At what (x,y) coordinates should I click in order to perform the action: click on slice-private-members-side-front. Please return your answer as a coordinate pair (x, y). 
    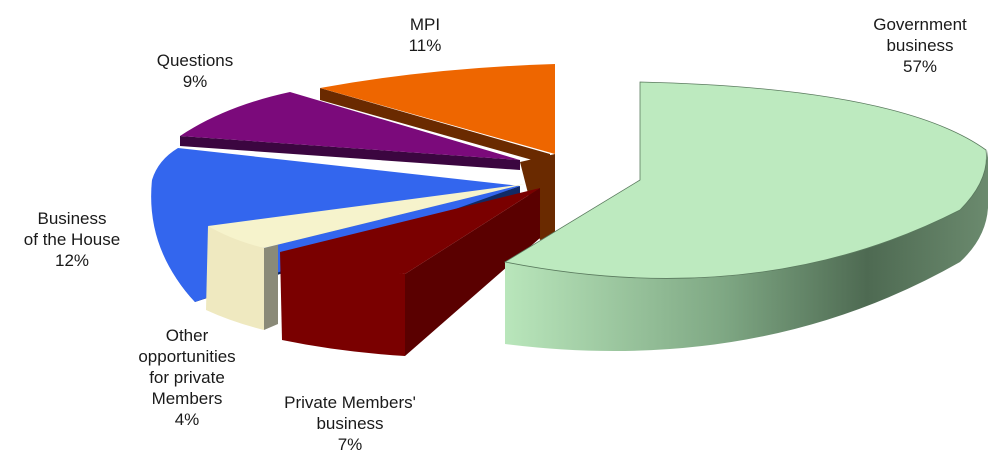
    Looking at the image, I should click on (342, 304).